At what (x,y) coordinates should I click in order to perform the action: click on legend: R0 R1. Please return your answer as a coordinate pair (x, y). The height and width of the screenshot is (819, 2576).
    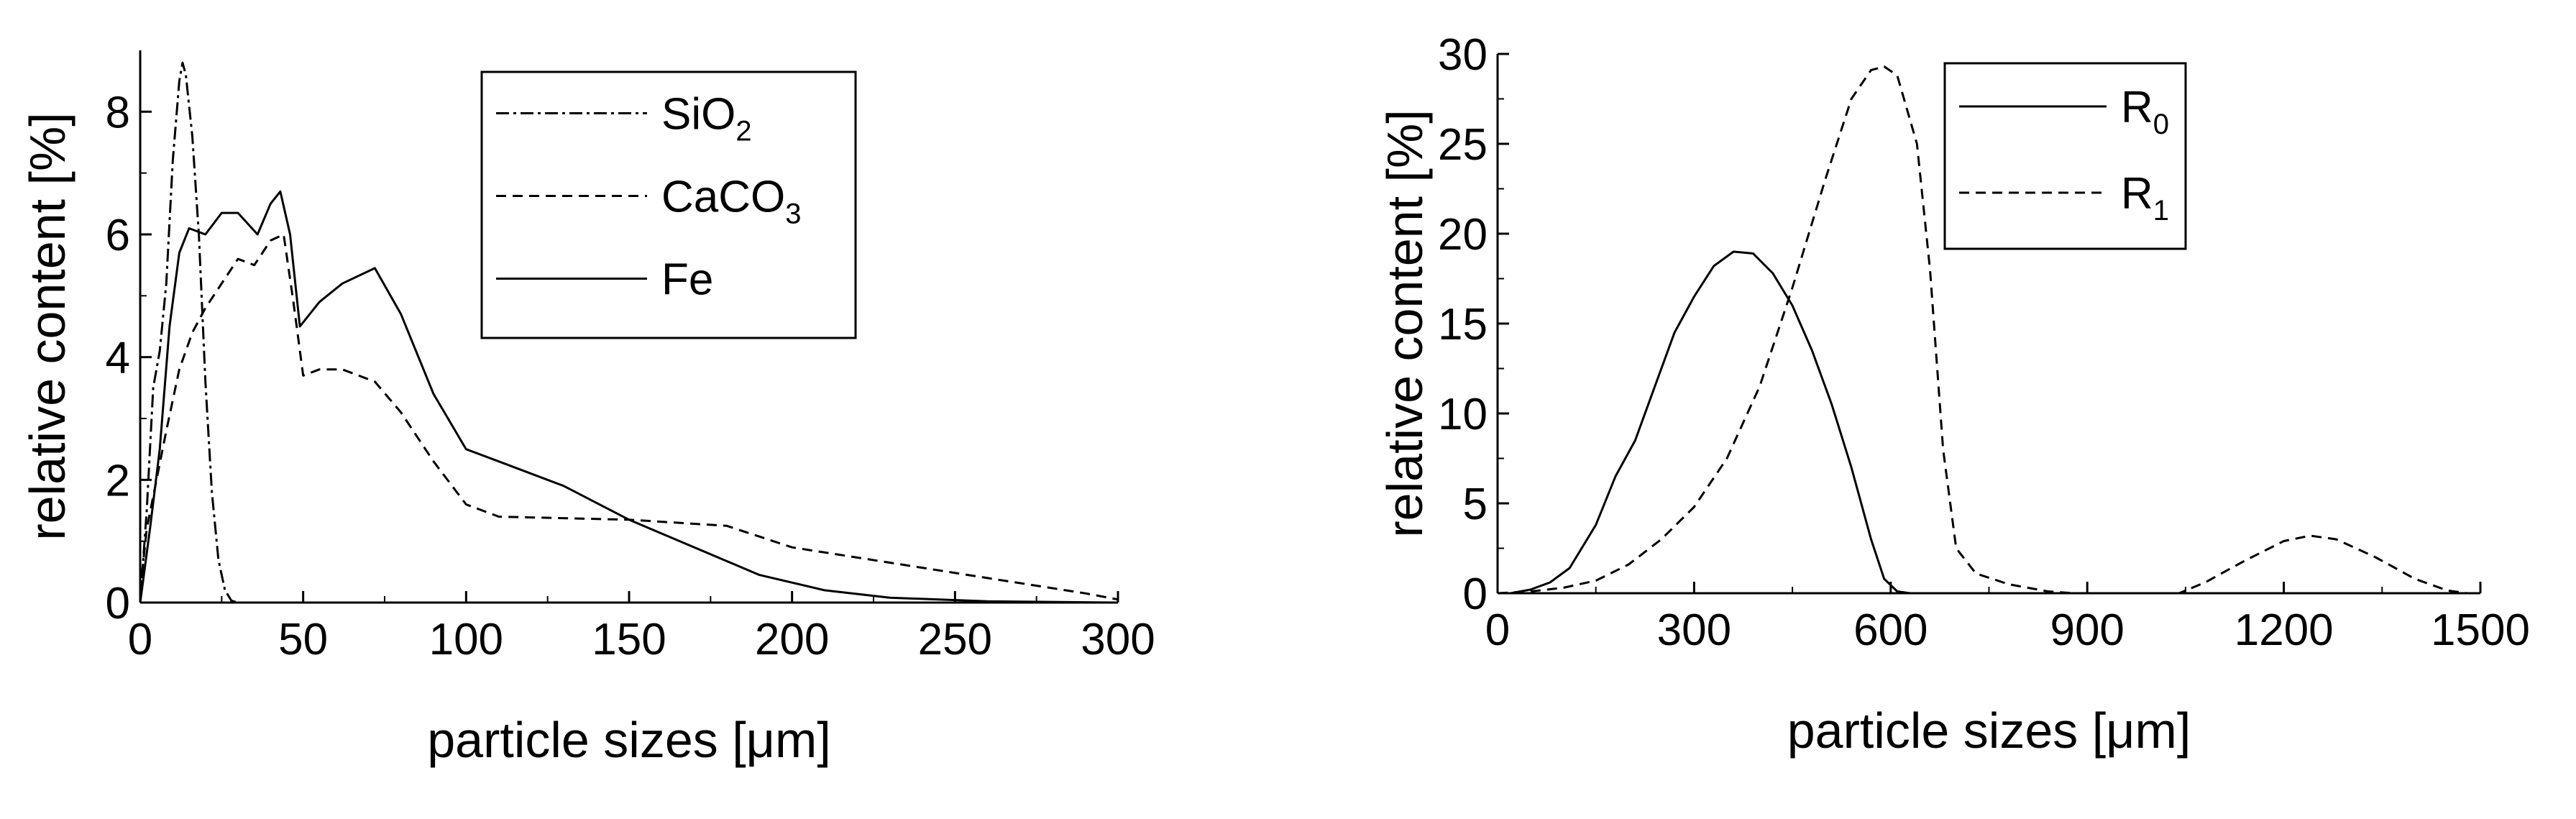
    Looking at the image, I should click on (2065, 156).